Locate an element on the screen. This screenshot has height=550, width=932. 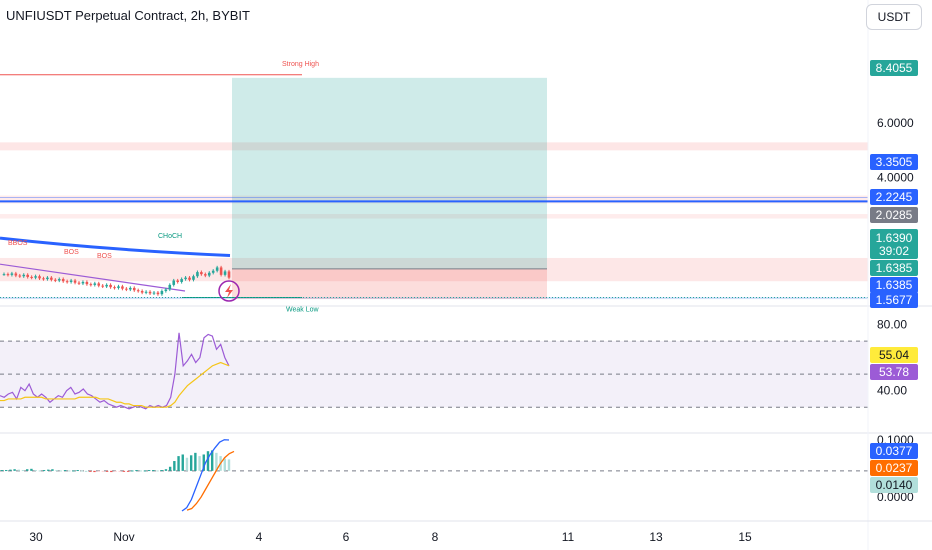
price-tick-label: 6.0000 is located at coordinates (895, 123).